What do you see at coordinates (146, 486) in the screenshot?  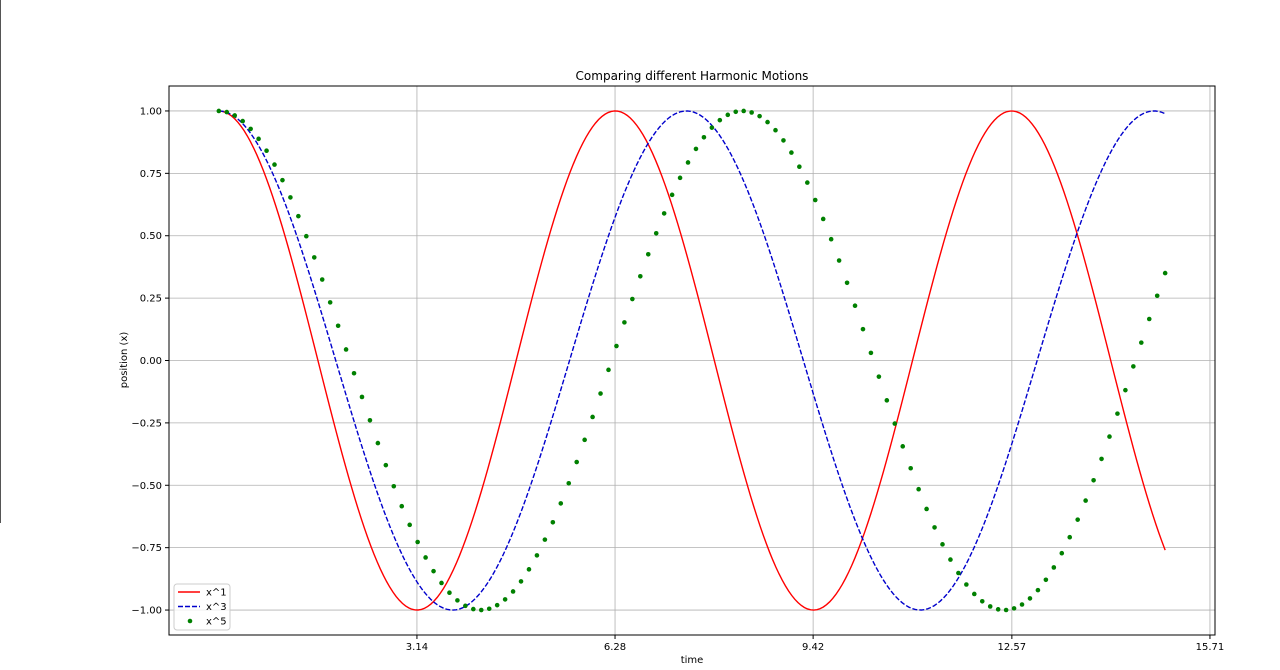 I see `y-tick-label: −0.50` at bounding box center [146, 486].